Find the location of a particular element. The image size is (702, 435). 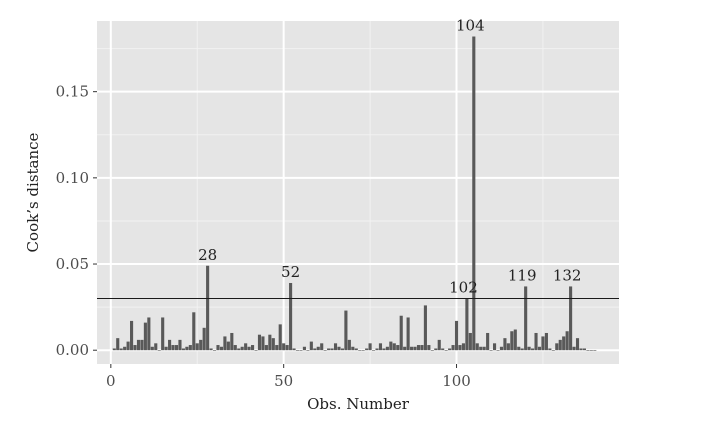

bar-annotation-label: 132 is located at coordinates (567, 275).